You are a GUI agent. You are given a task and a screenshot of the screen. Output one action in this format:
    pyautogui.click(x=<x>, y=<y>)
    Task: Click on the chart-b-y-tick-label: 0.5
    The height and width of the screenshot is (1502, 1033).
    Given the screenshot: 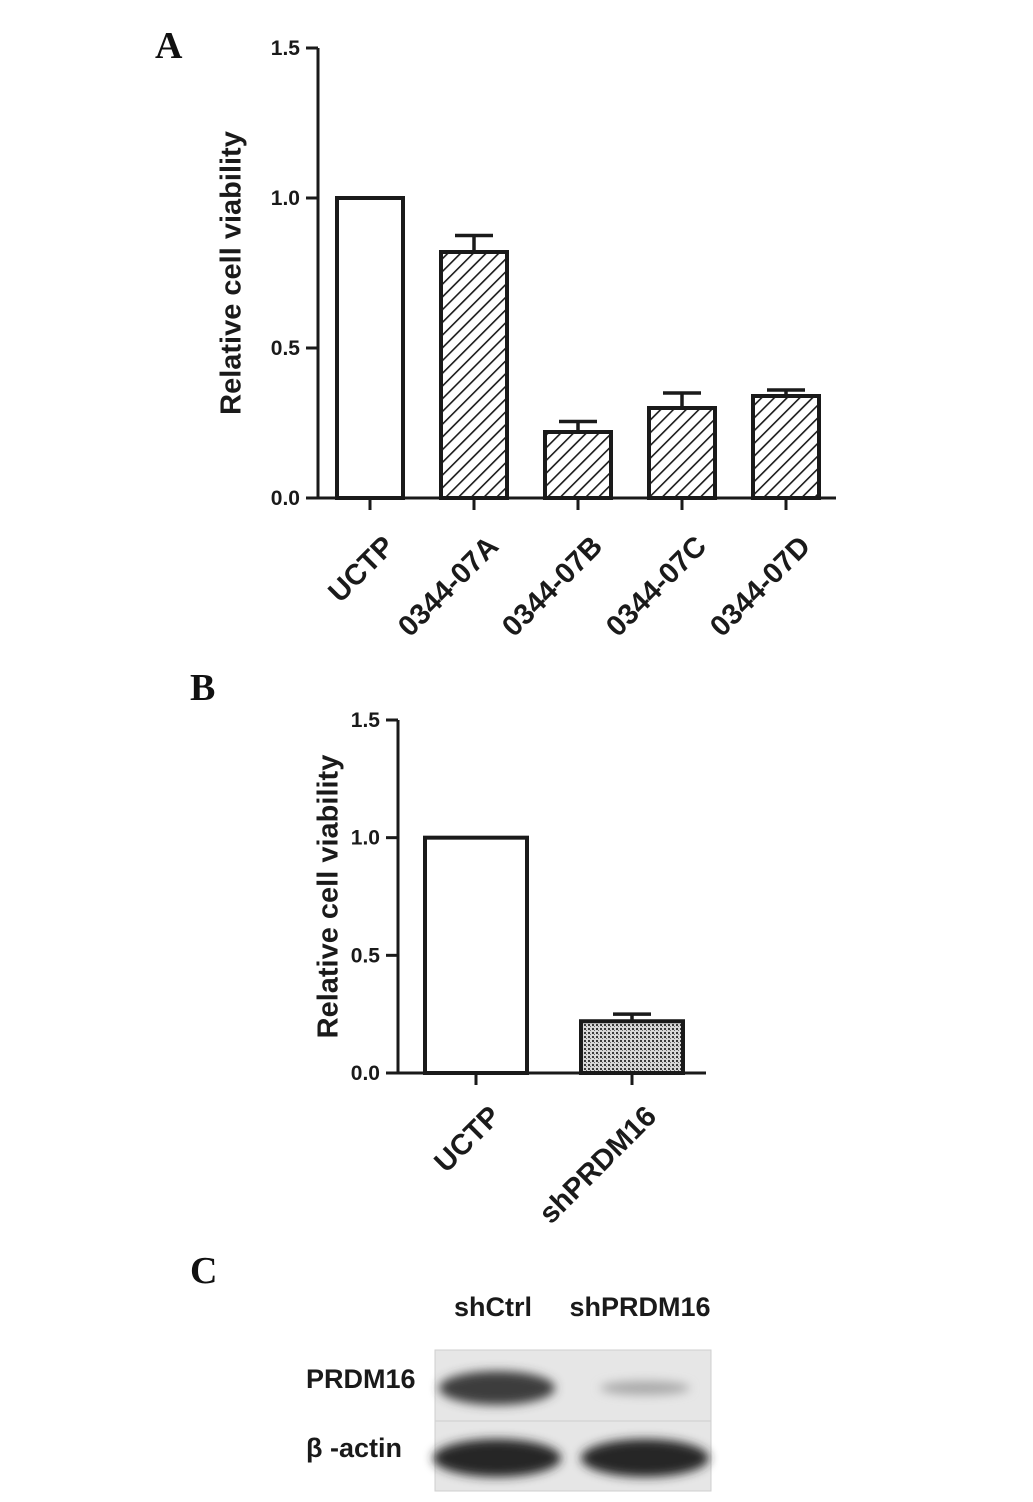 What is the action you would take?
    pyautogui.click(x=366, y=955)
    